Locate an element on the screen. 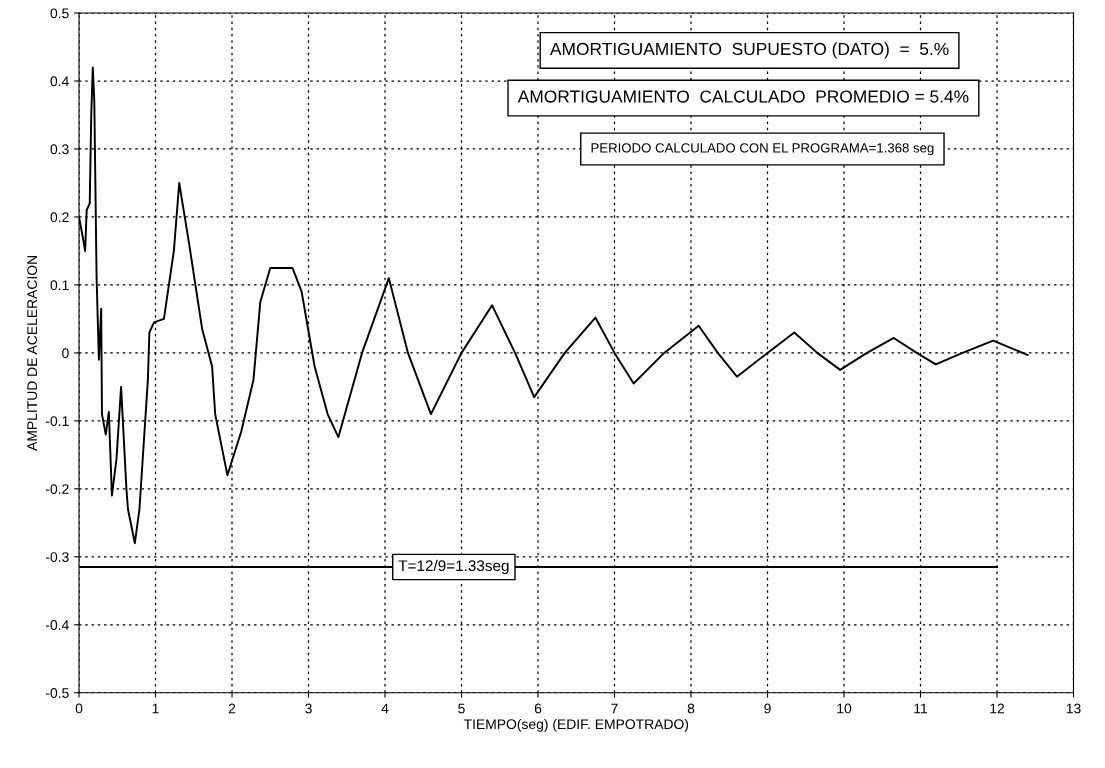 This screenshot has width=1105, height=768. annotation: AMORTIGUAMIENTO SUPUESTO (DATO) = 5.% is located at coordinates (749, 50).